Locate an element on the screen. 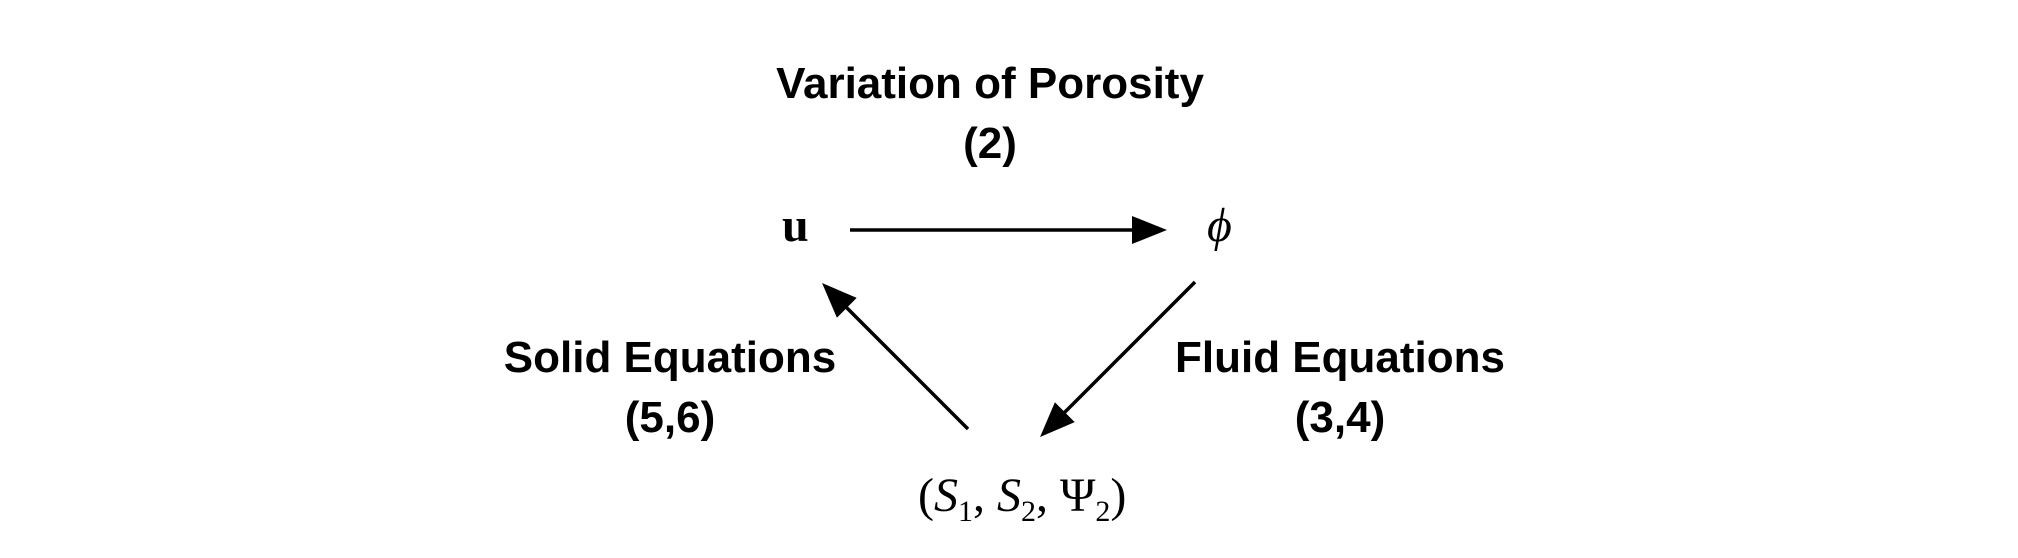 The image size is (2018, 558). node-saturation-tuple: (S1, S2, Ψ2) is located at coordinates (1022, 497).